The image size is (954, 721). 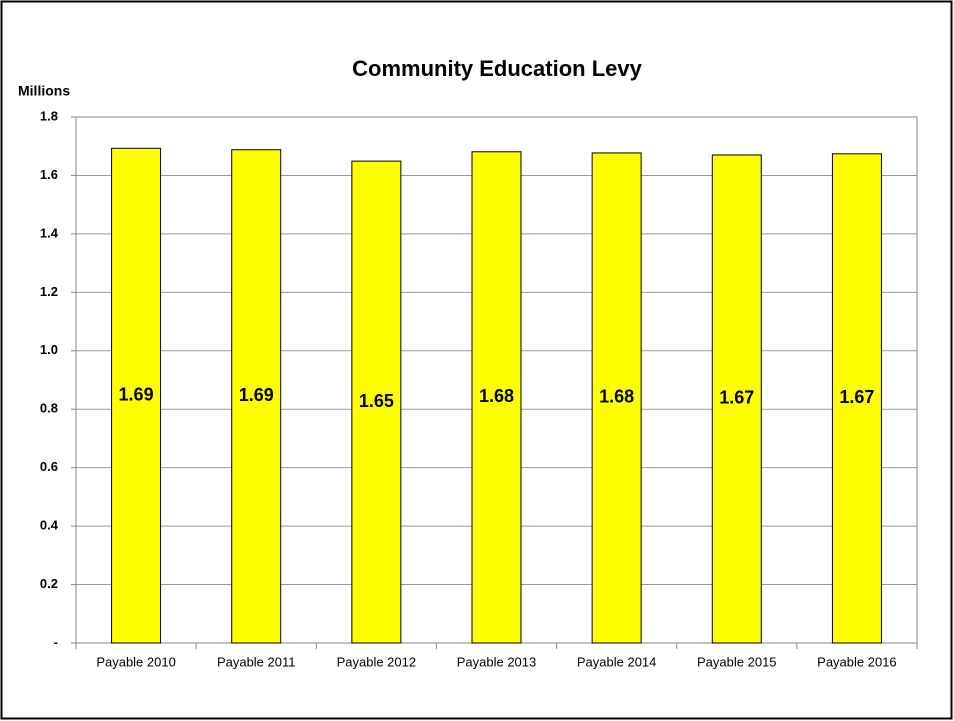 I want to click on x-tick-label: Payable 2010, so click(x=136, y=661).